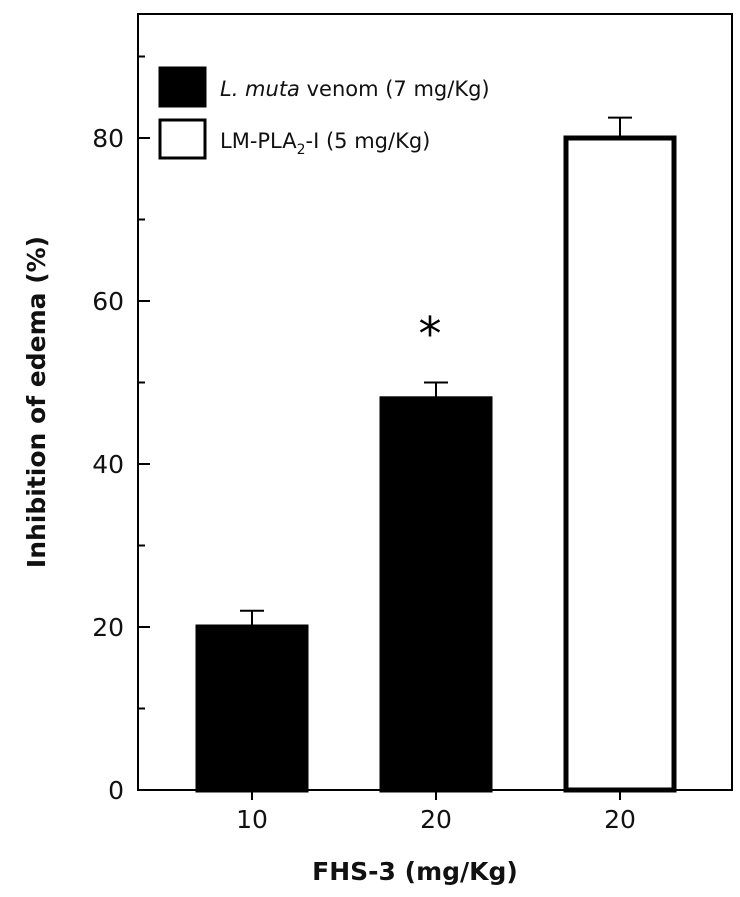 Image resolution: width=740 pixels, height=897 pixels. What do you see at coordinates (182, 87) in the screenshot?
I see `legend-swatch-venom` at bounding box center [182, 87].